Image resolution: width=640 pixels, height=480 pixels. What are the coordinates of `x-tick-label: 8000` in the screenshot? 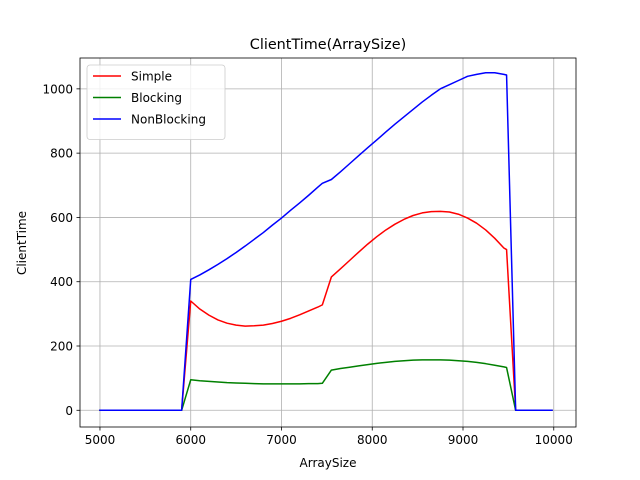 It's located at (372, 440).